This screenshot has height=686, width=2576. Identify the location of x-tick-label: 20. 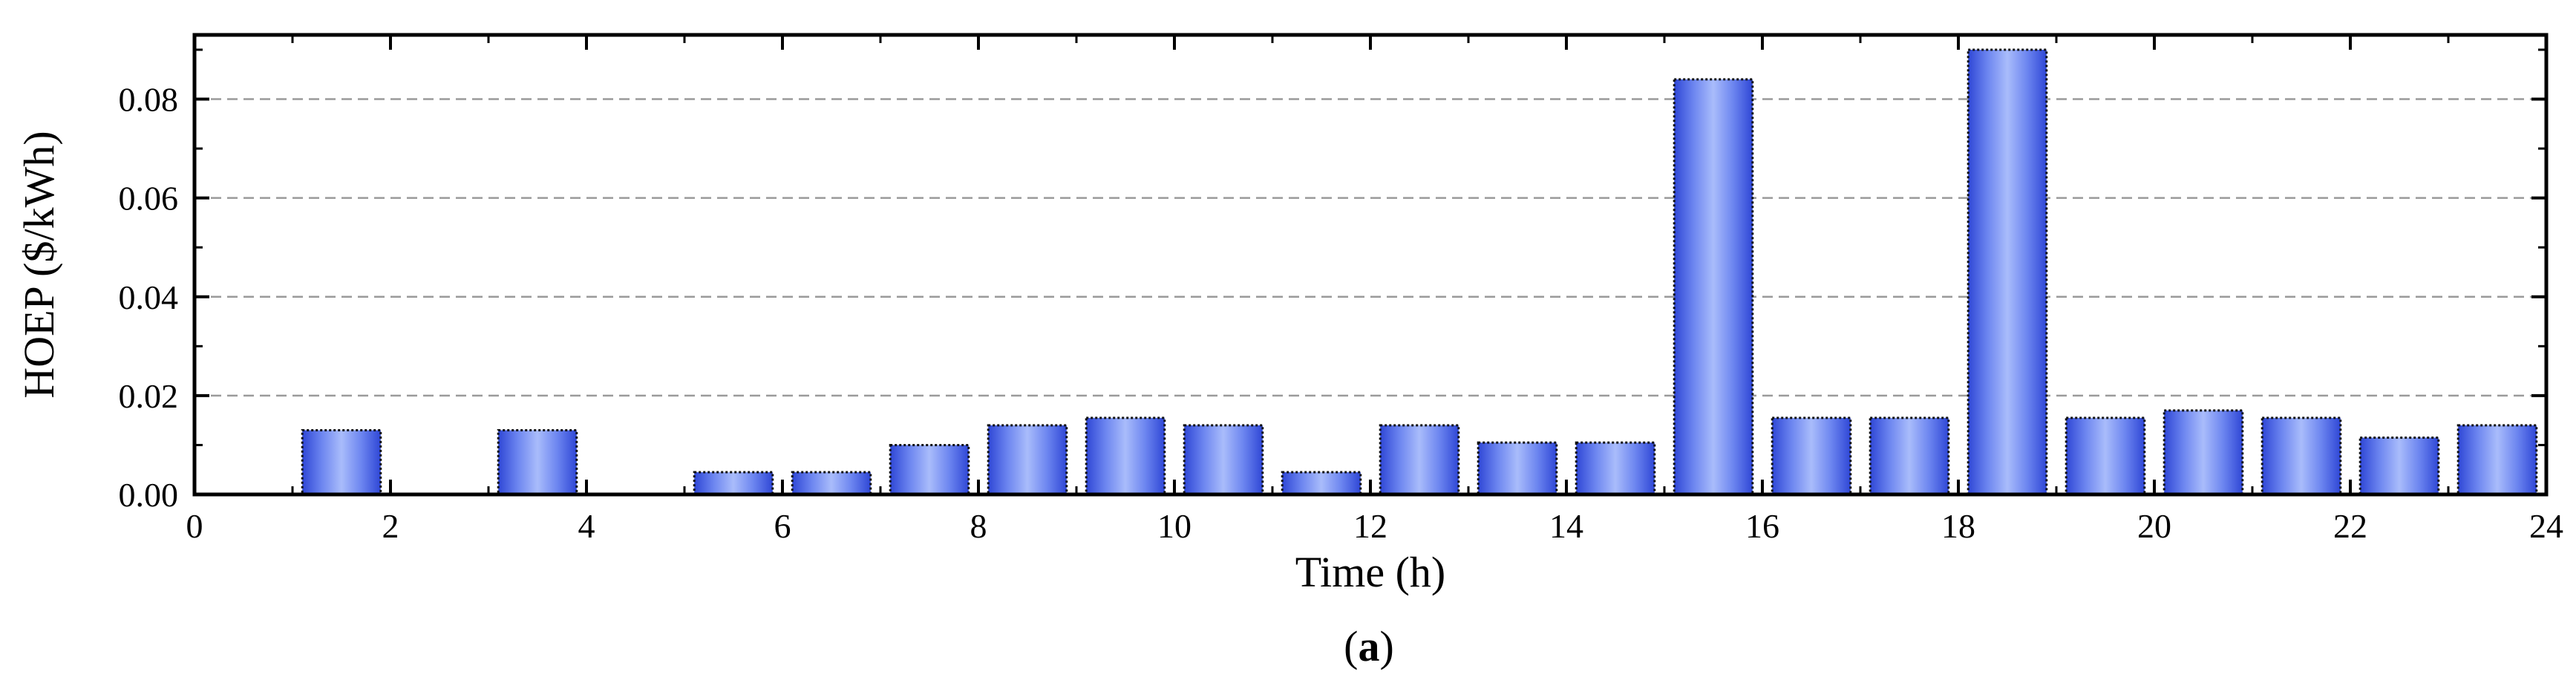
(2154, 526).